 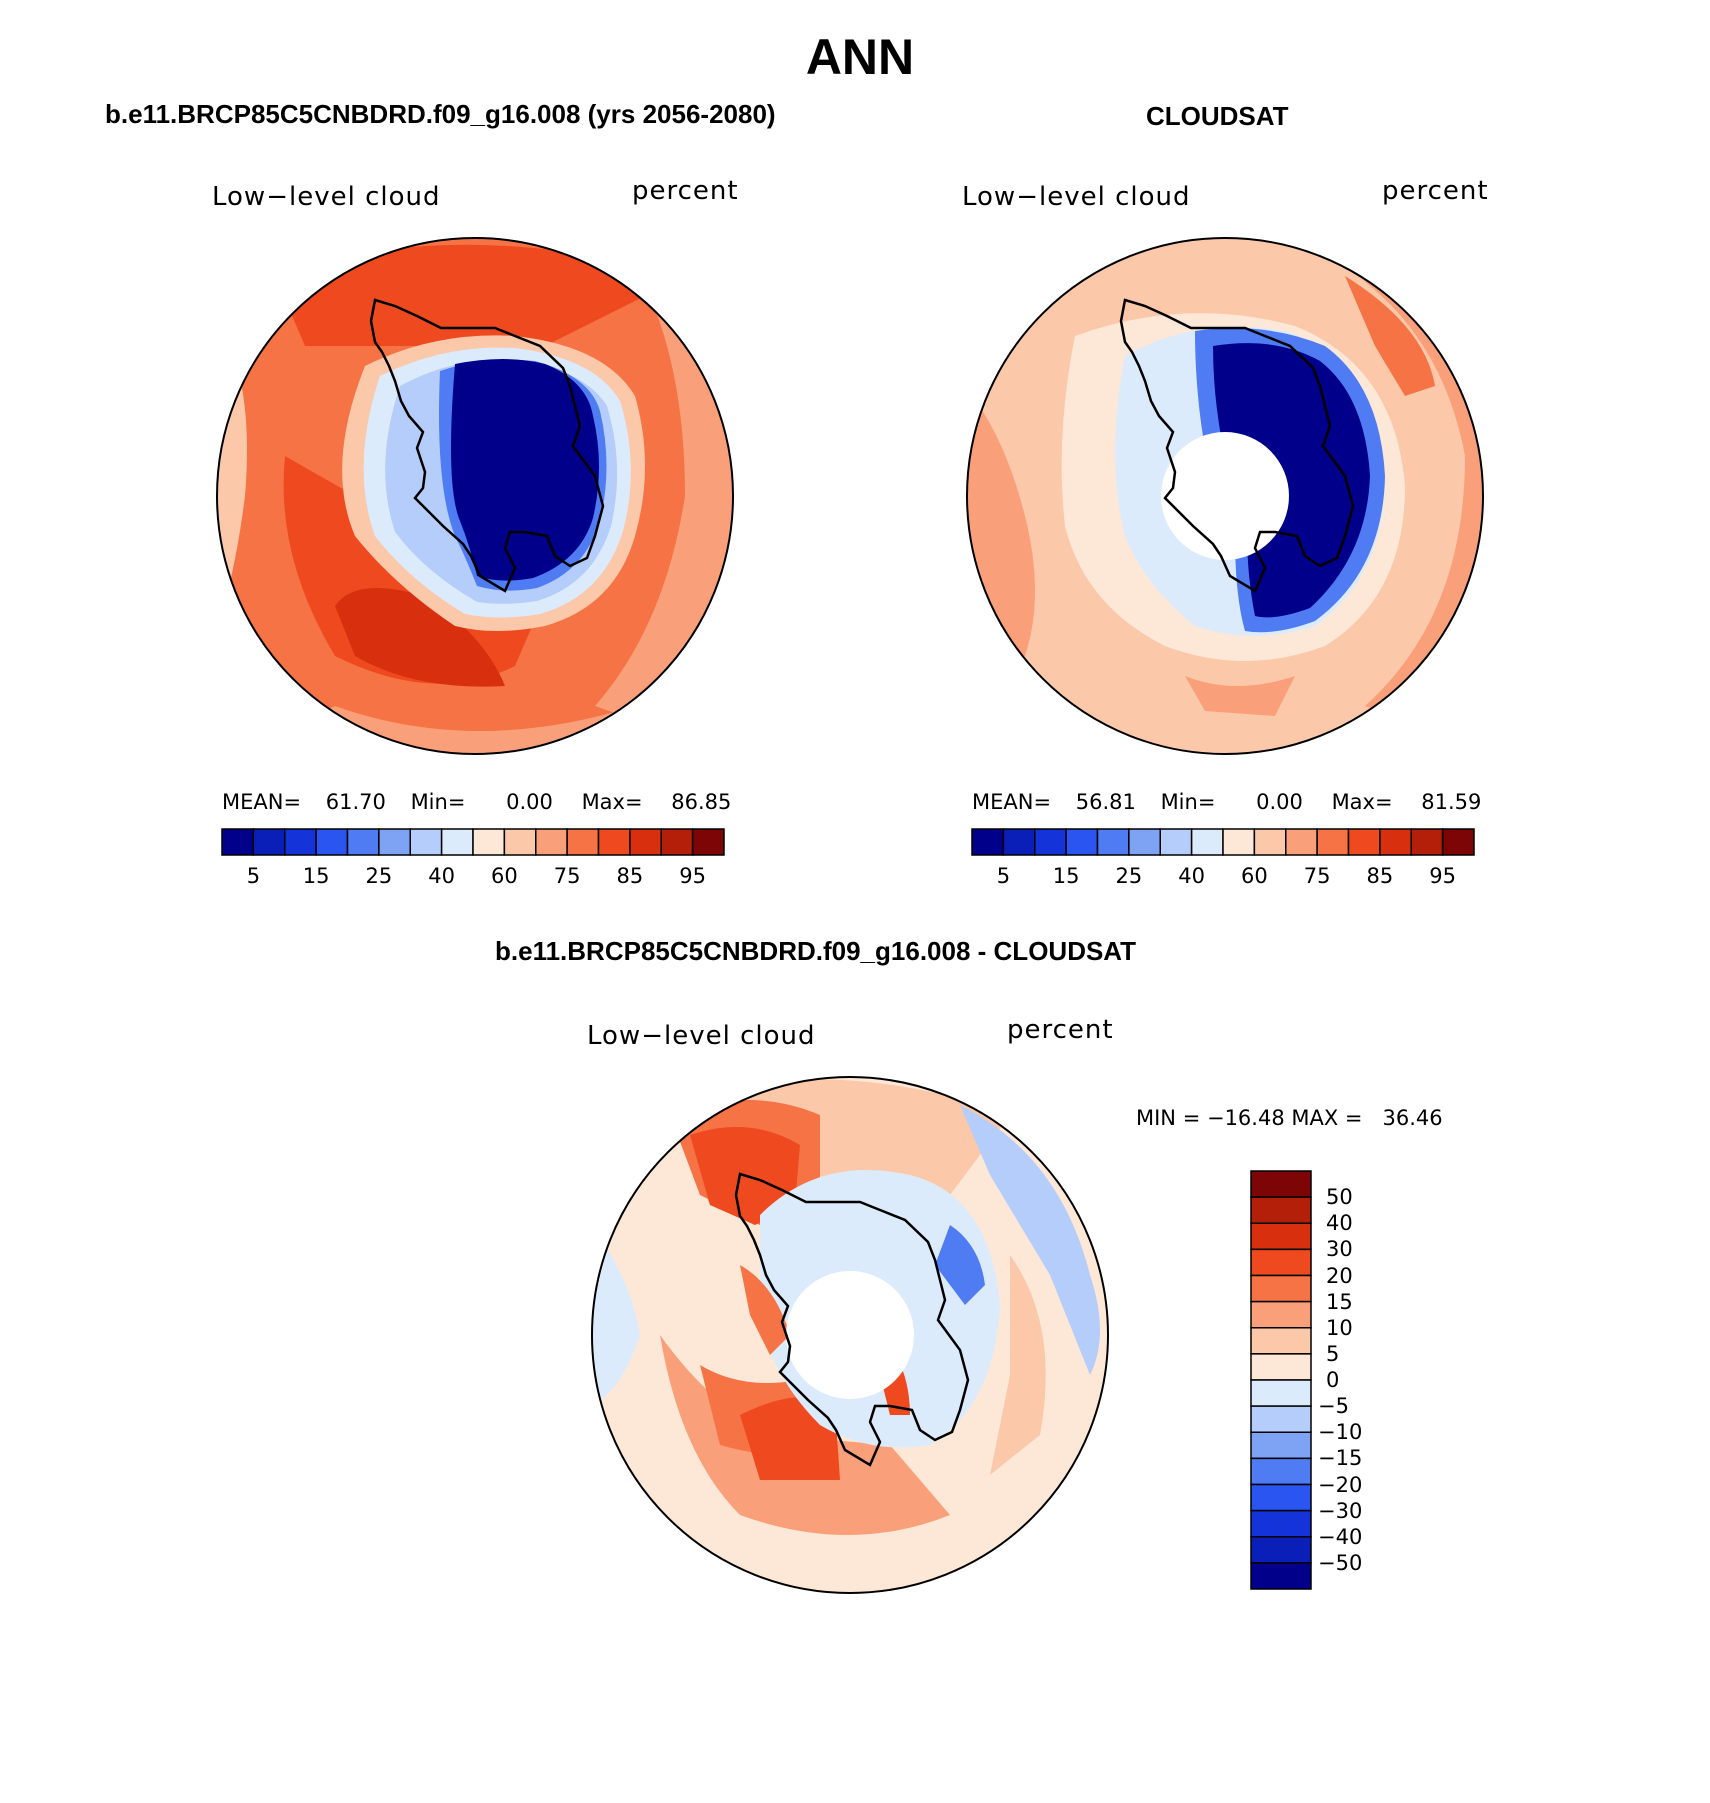 I want to click on diff-field-continent-blue, so click(x=960, y=1265).